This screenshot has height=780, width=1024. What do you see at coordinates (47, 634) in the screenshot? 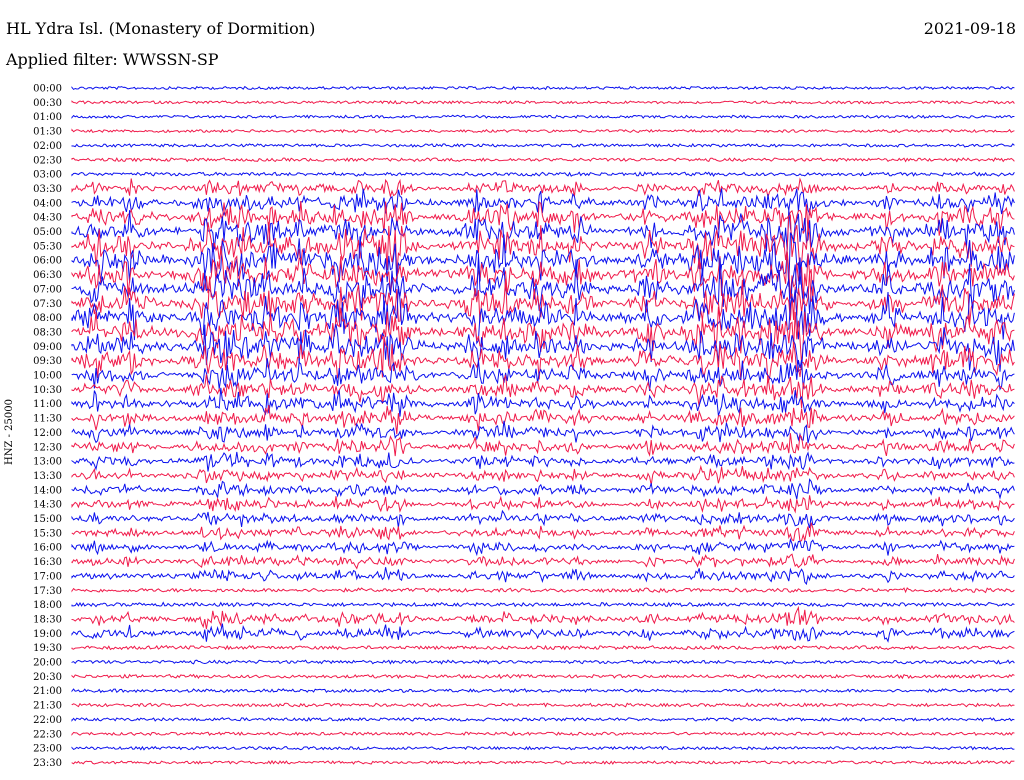
I see `time-tick-label: 19:00` at bounding box center [47, 634].